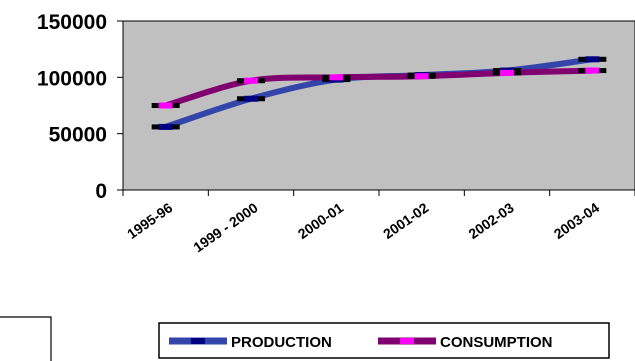  What do you see at coordinates (281, 342) in the screenshot?
I see `legend-label-production: PRODUCTION` at bounding box center [281, 342].